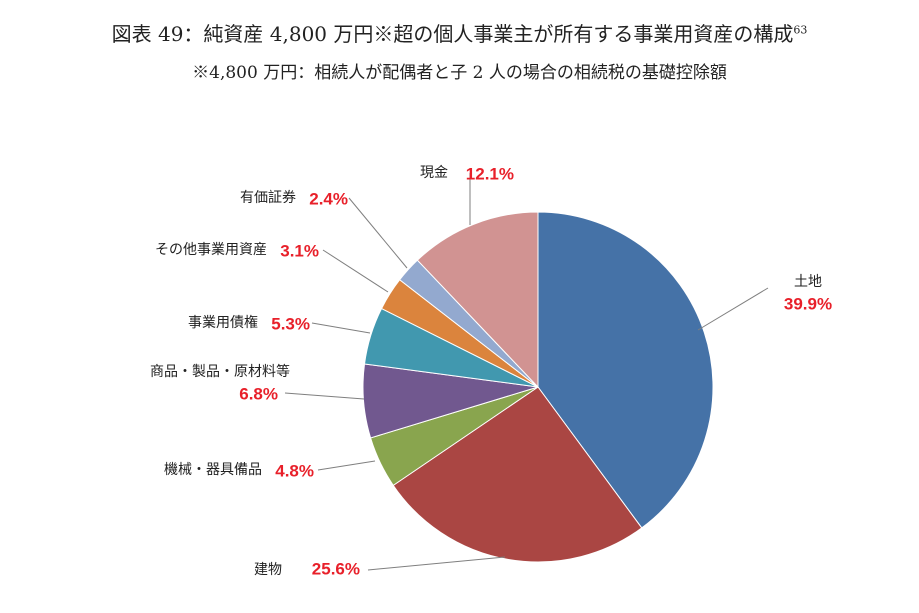 This screenshot has width=919, height=613. What do you see at coordinates (336, 568) in the screenshot?
I see `slice-percent-2: 25.6%` at bounding box center [336, 568].